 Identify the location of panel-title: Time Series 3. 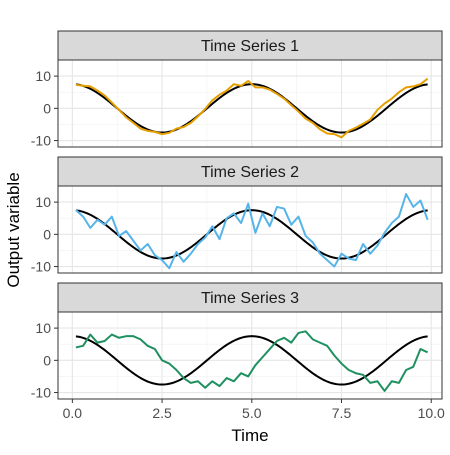
(250, 298).